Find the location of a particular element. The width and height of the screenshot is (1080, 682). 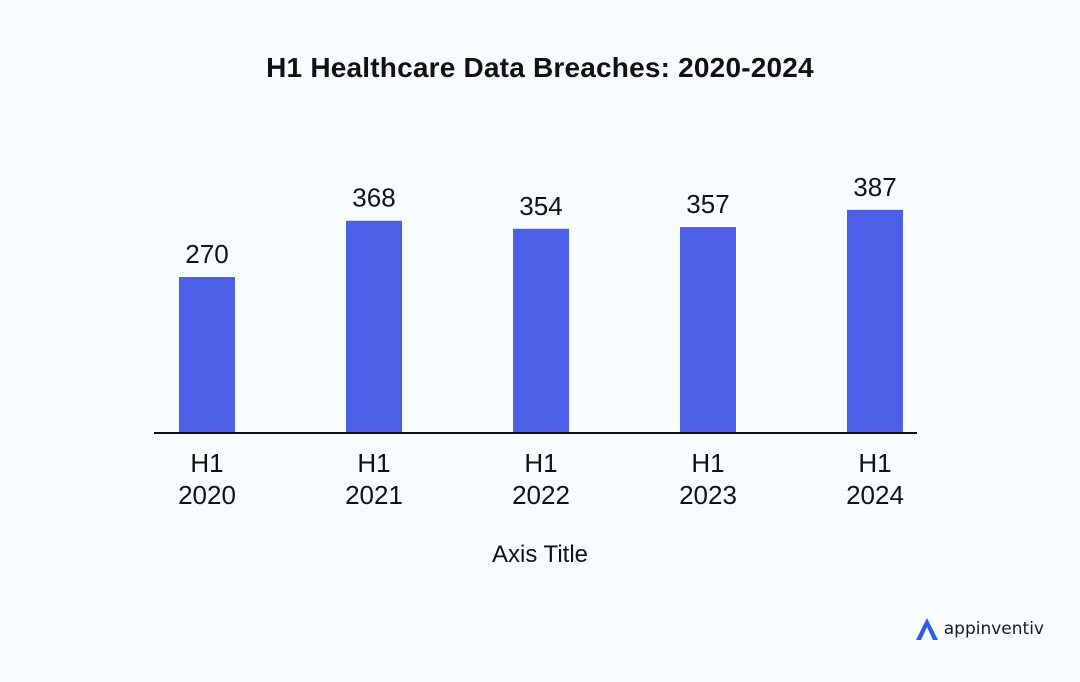

data-label: 354 is located at coordinates (540, 206).